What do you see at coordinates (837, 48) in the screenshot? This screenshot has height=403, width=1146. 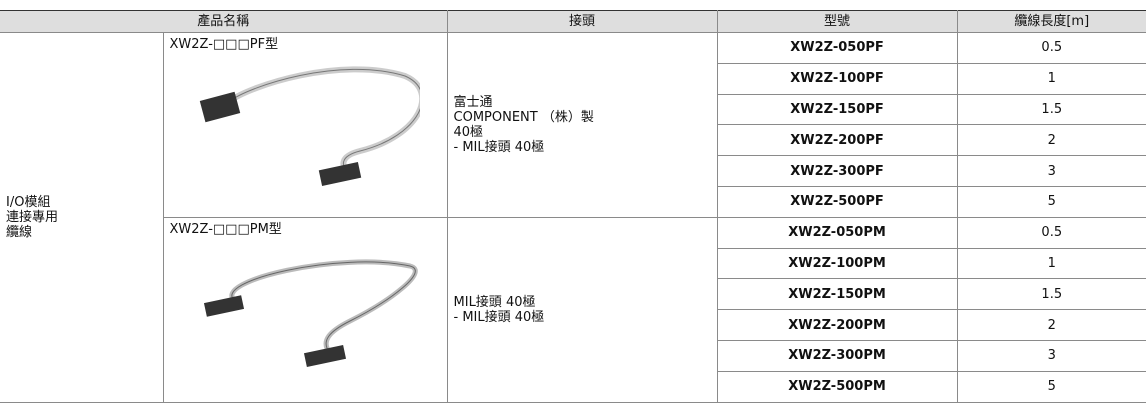 I see `model-cell: XW2Z-050PF` at bounding box center [837, 48].